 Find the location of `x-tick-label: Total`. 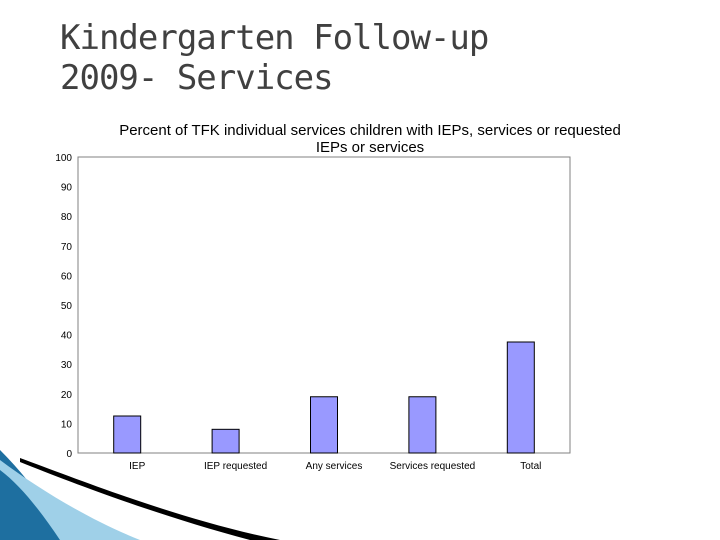

x-tick-label: Total is located at coordinates (530, 466).